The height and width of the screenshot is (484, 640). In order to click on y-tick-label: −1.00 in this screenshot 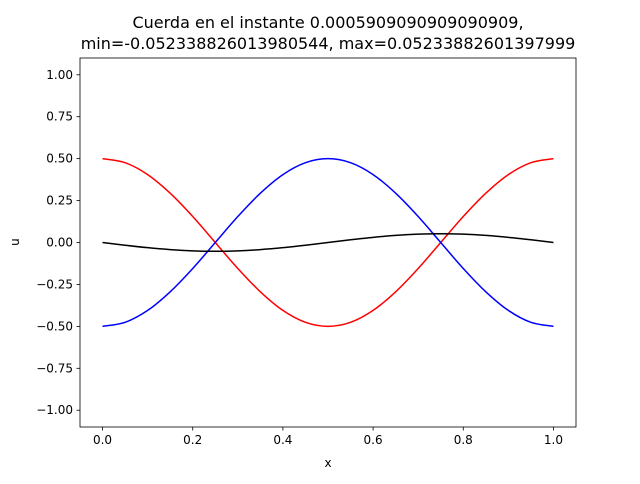, I will do `click(54, 410)`.